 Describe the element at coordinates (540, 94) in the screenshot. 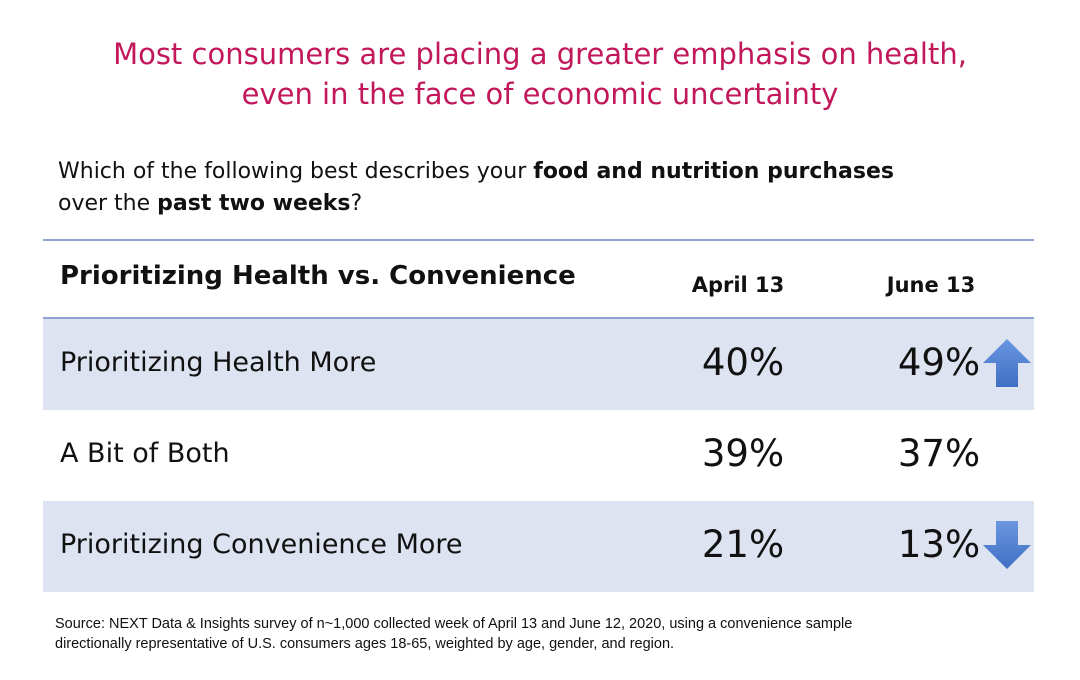

I see `headline-line-2: even in the face of economic uncertainty` at that location.